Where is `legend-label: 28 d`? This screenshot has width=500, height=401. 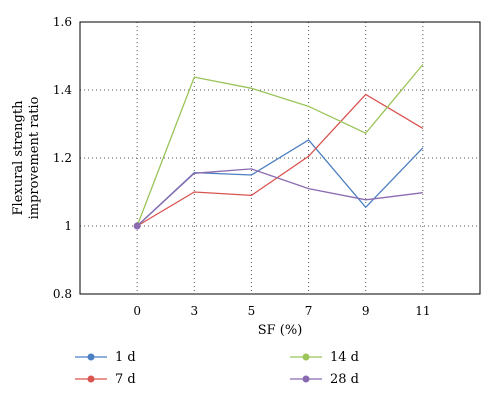 legend-label: 28 d is located at coordinates (344, 379).